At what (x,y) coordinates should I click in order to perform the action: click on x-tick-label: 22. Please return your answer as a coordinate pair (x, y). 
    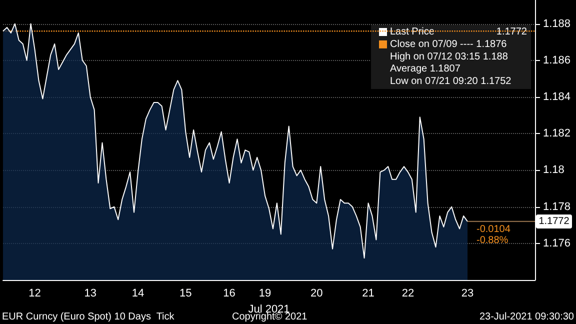
    Looking at the image, I should click on (408, 294).